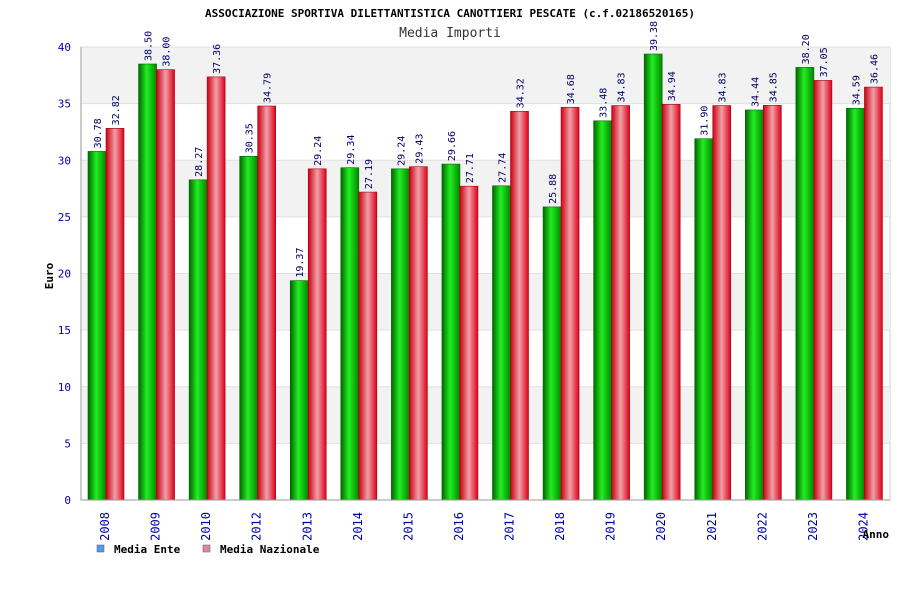 The height and width of the screenshot is (600, 900). Describe the element at coordinates (503, 168) in the screenshot. I see `data-label: 27.74` at that location.